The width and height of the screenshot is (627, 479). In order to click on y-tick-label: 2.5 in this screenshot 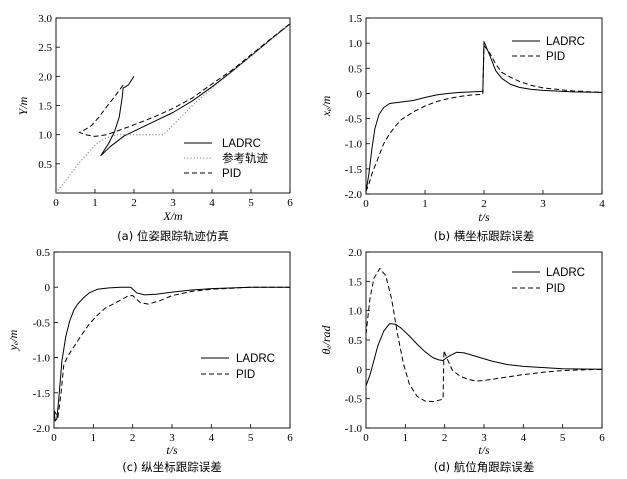, I will do `click(45, 48)`.